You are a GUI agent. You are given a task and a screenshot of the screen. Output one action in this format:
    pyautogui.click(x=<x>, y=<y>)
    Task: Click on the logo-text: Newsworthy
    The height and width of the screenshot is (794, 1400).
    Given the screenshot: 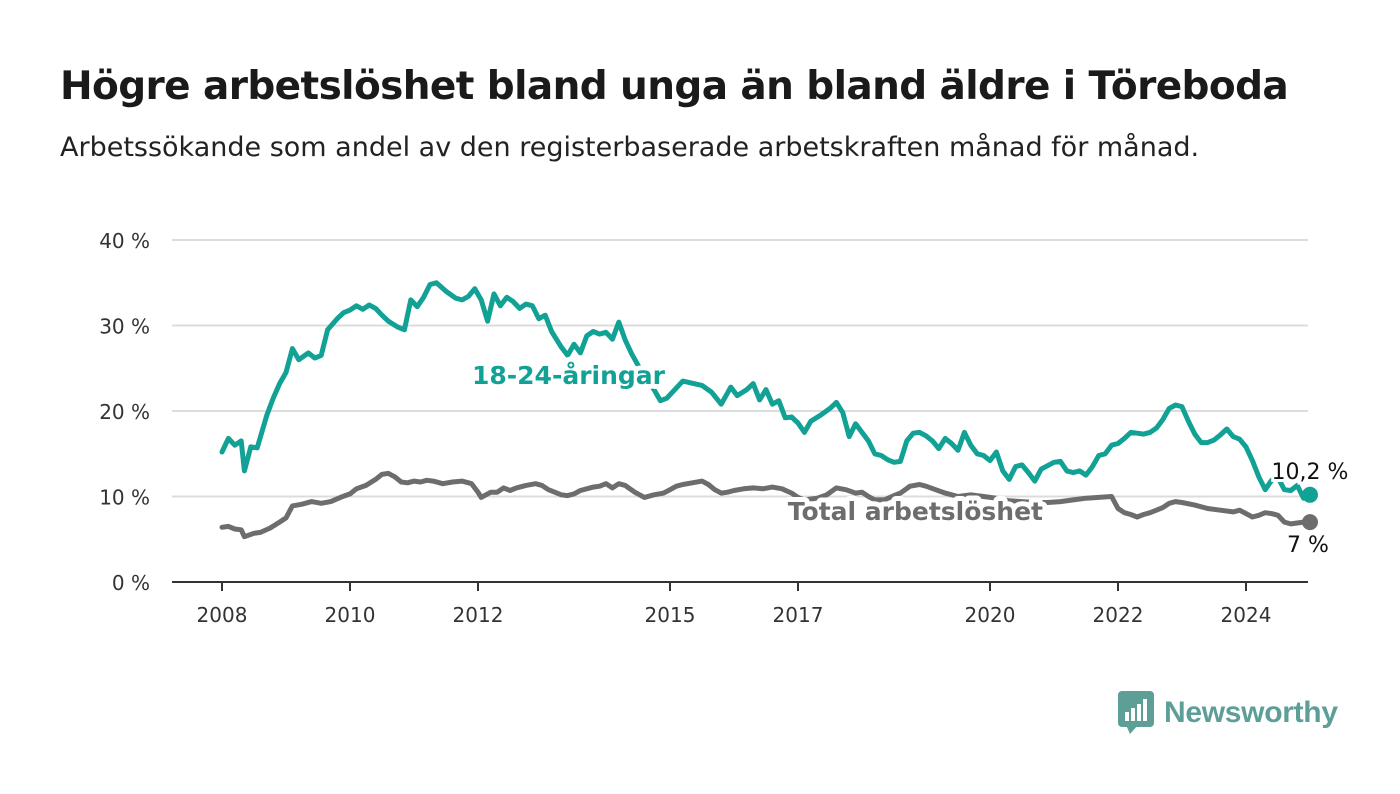 What is the action you would take?
    pyautogui.click(x=1251, y=712)
    